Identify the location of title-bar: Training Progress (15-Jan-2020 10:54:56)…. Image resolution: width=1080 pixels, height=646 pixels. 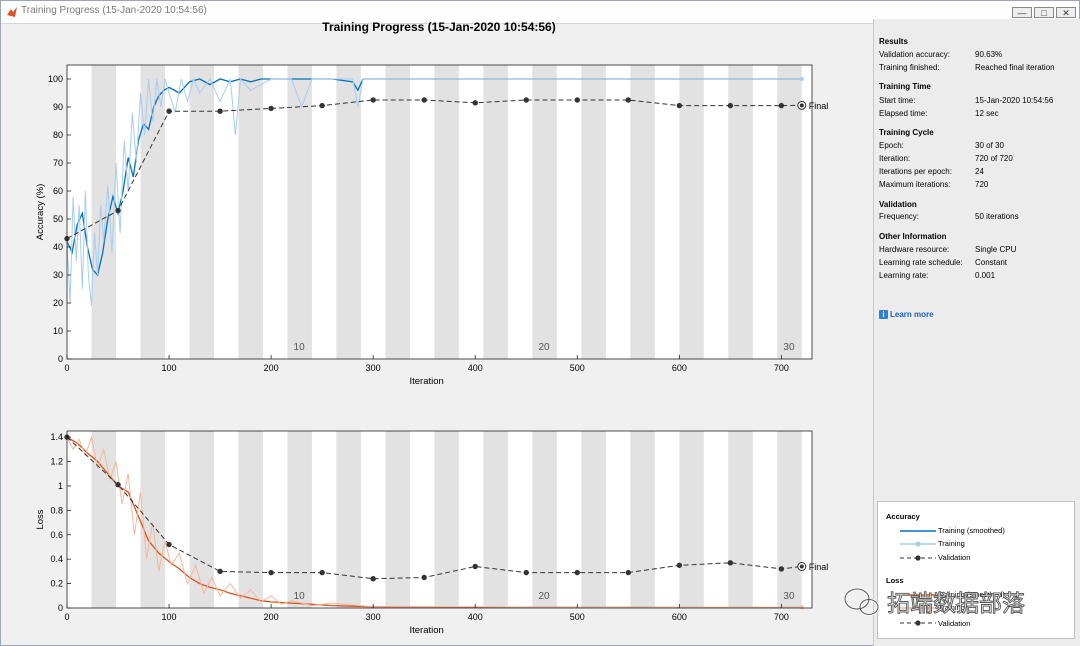
(540, 12).